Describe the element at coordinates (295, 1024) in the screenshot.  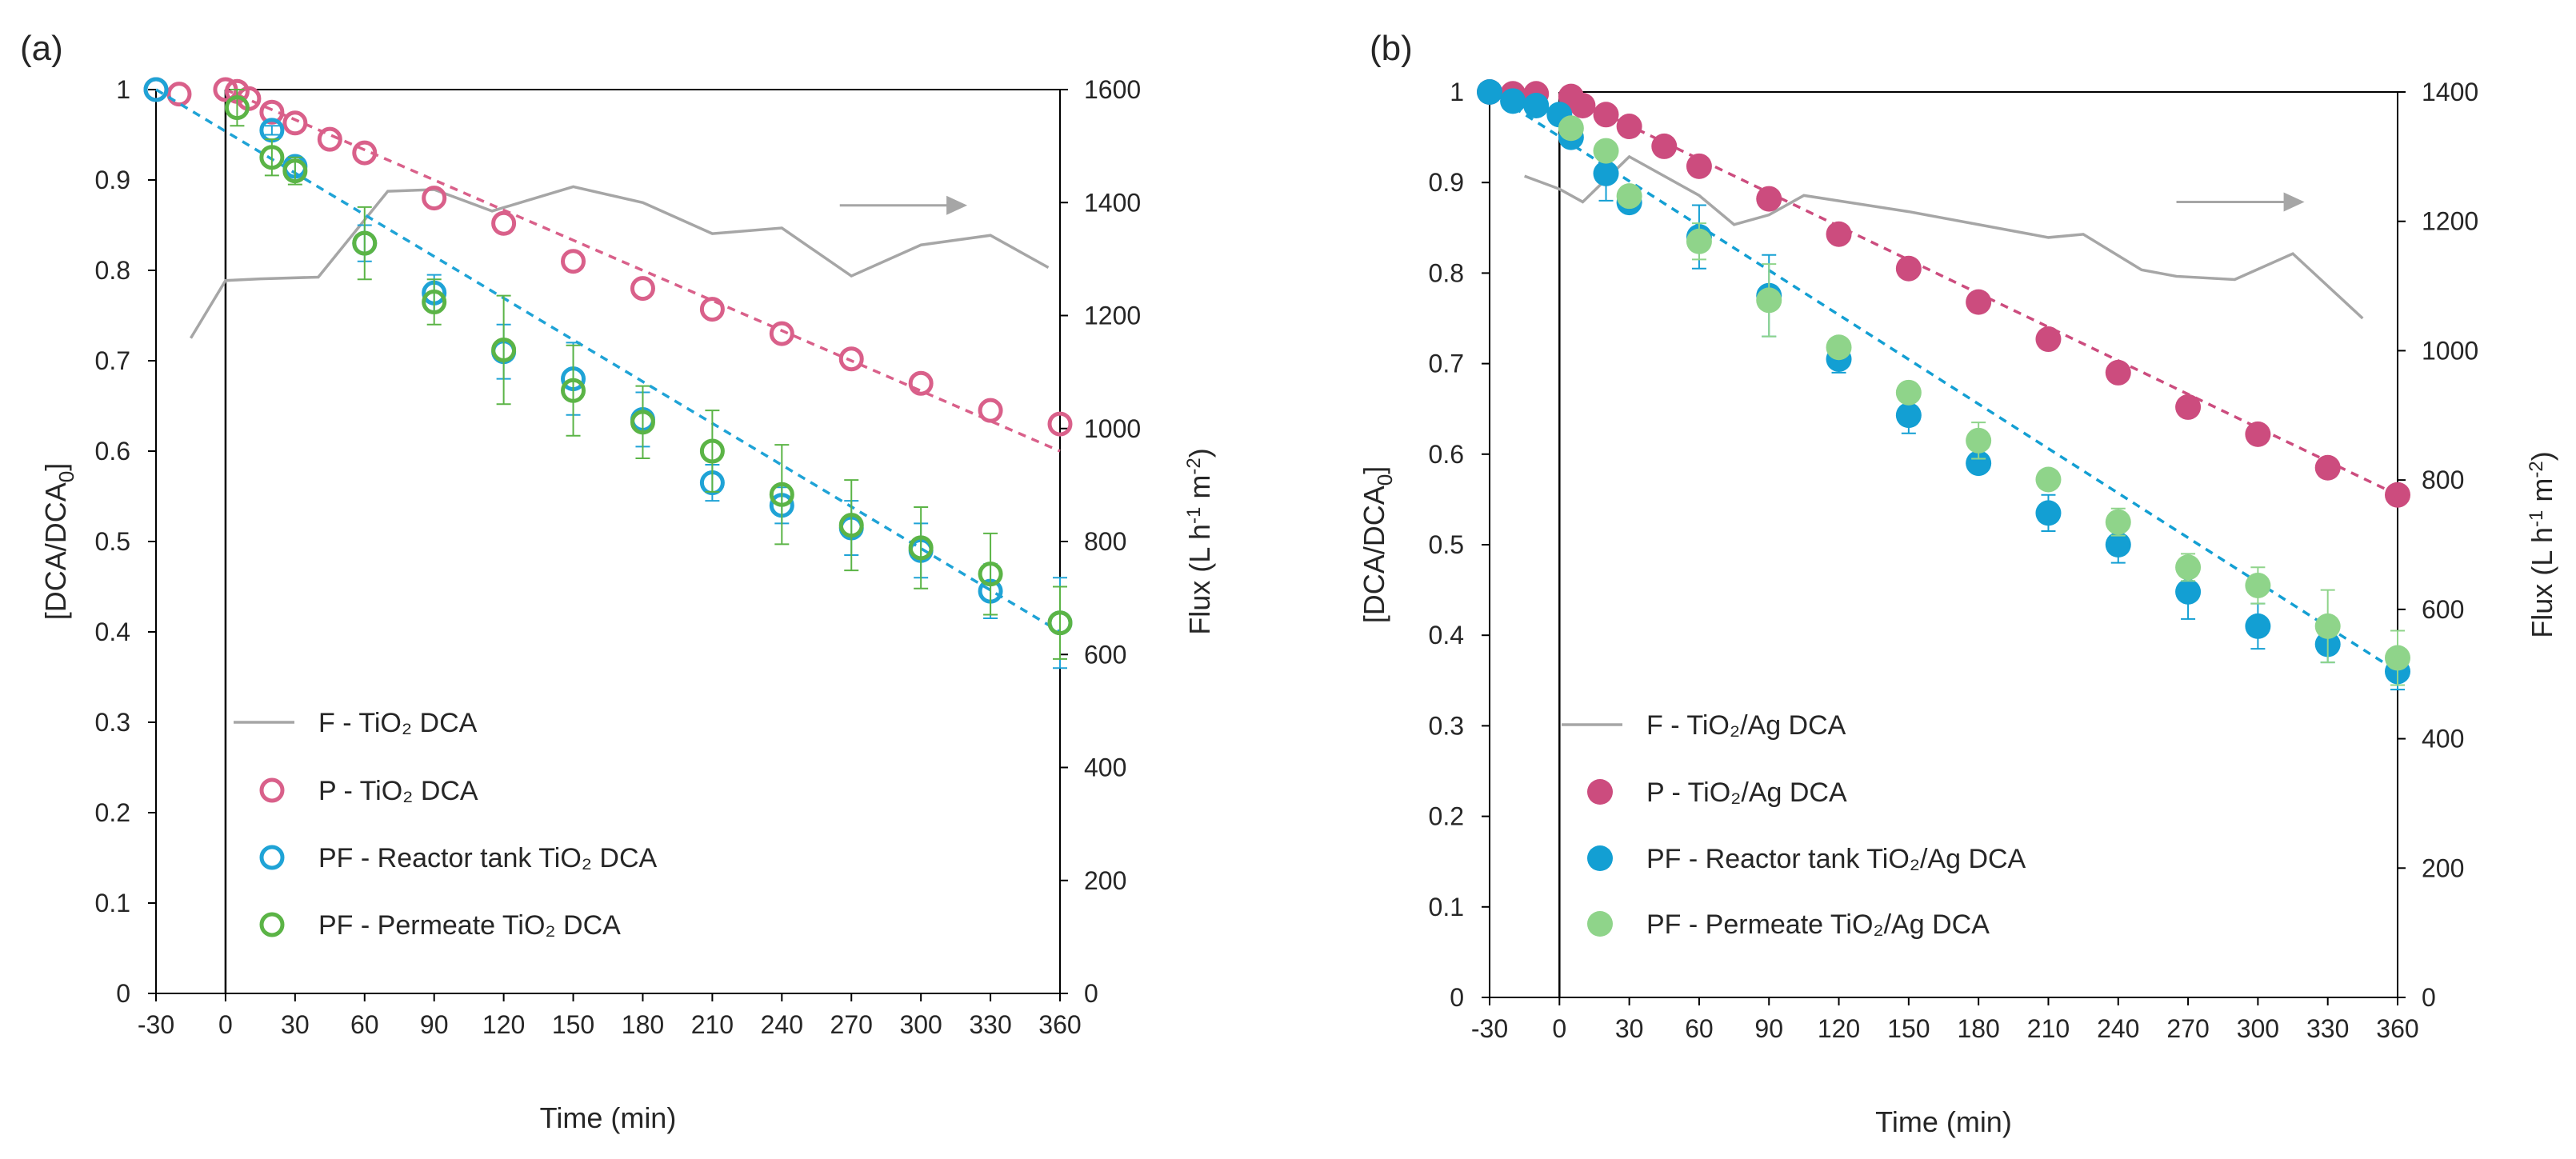
I see `x-tick-label: 30` at that location.